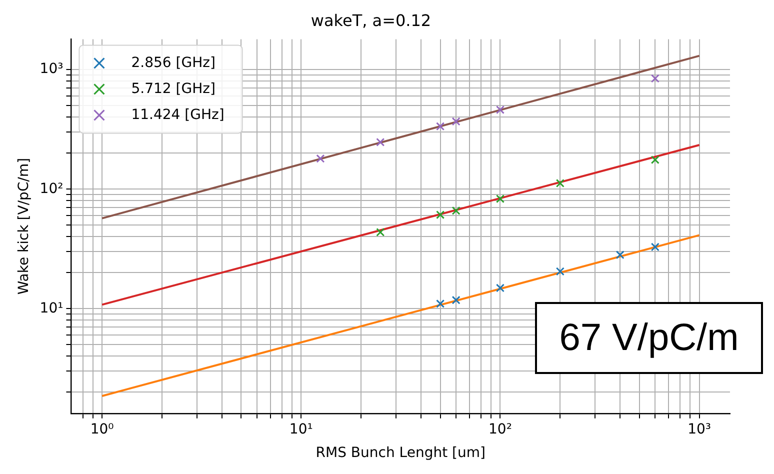 The height and width of the screenshot is (474, 774). Describe the element at coordinates (700, 429) in the screenshot. I see `x-tick-label: 10³` at that location.